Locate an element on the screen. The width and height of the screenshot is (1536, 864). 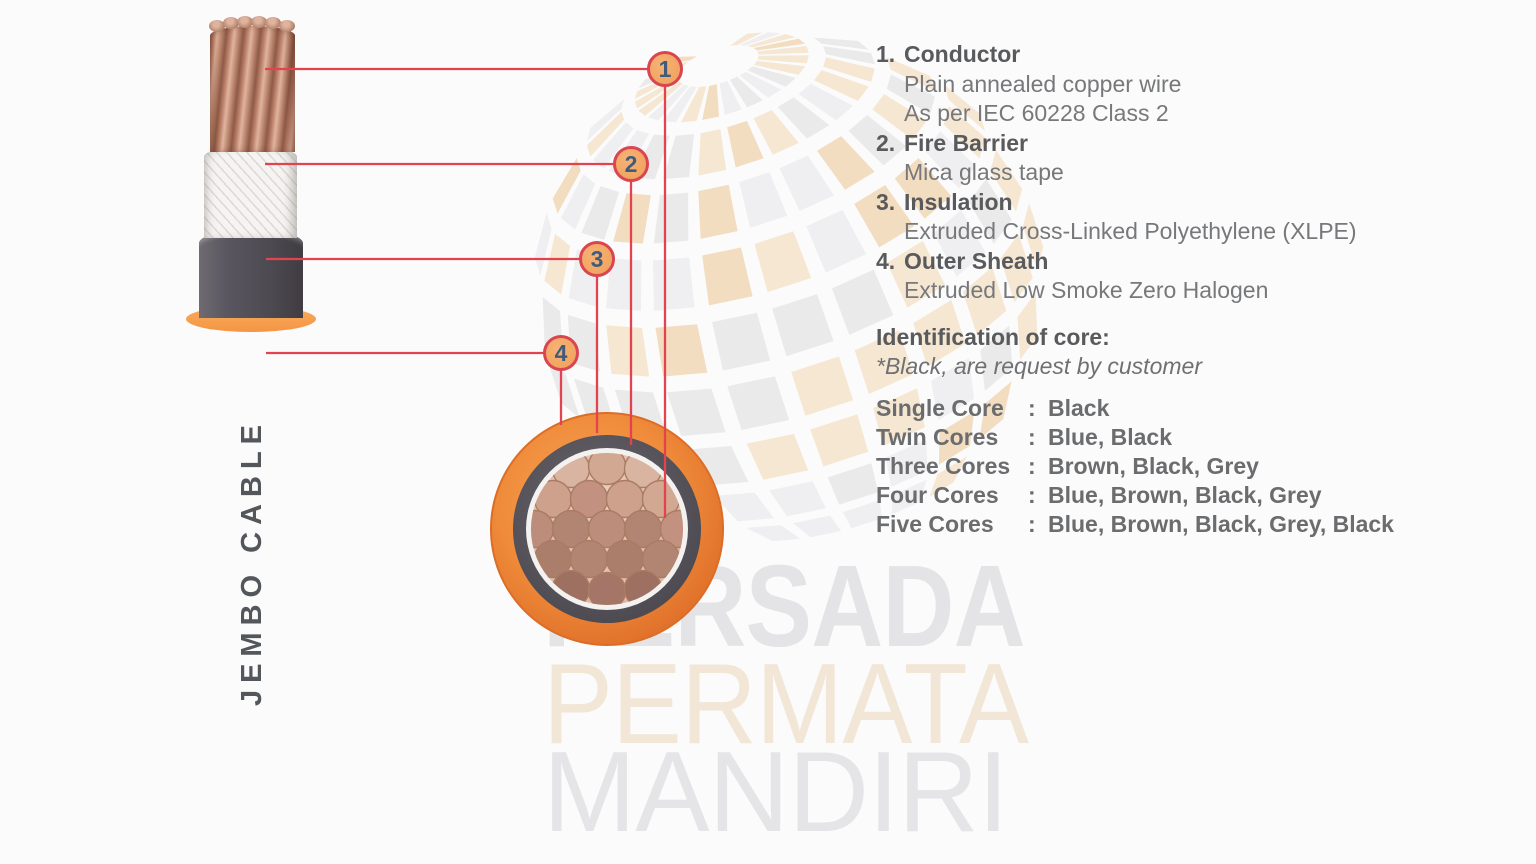
callout-description: As per IEC 60228 Class 2 is located at coordinates (1036, 113).